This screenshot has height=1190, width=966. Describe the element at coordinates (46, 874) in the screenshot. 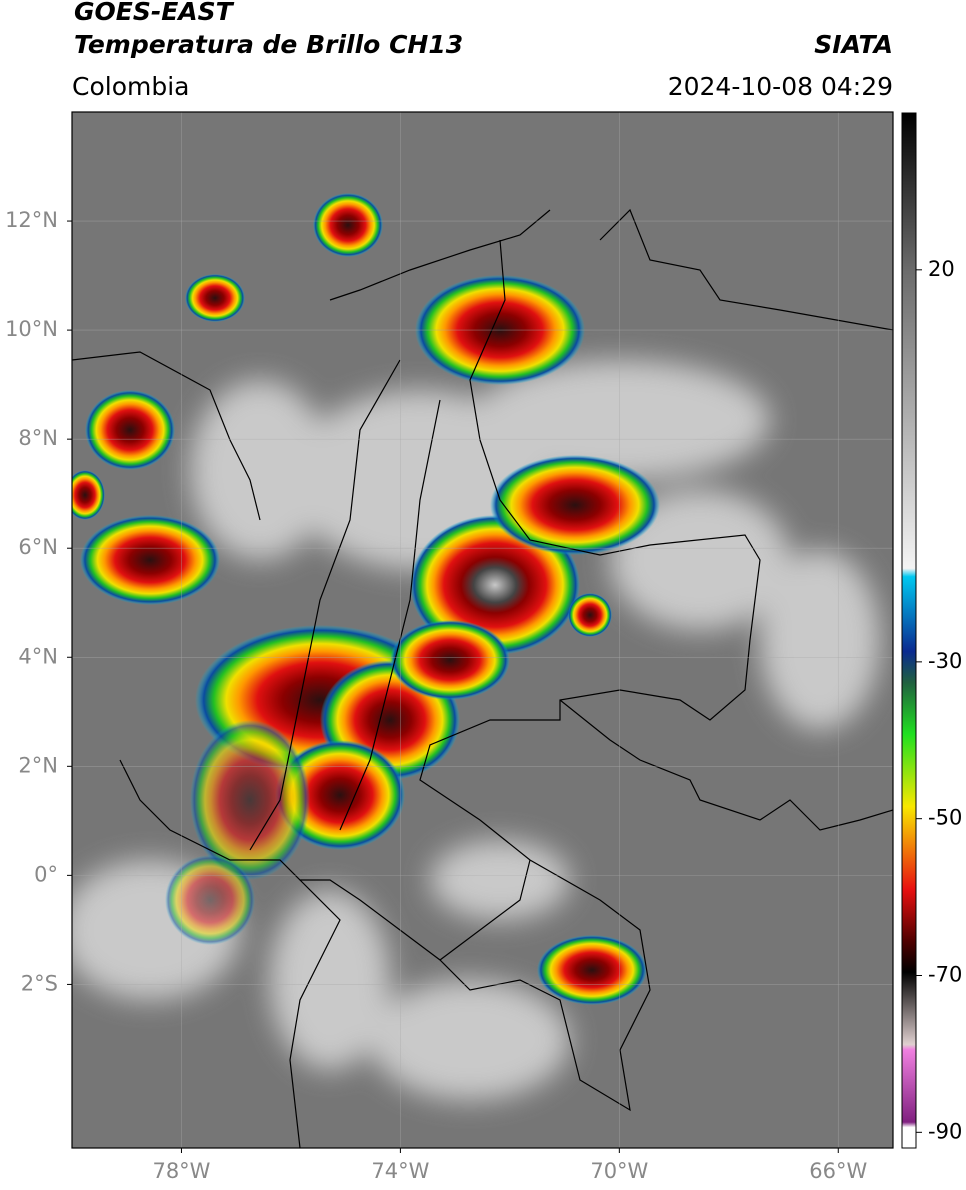

I see `y-tick-label: 0°` at that location.